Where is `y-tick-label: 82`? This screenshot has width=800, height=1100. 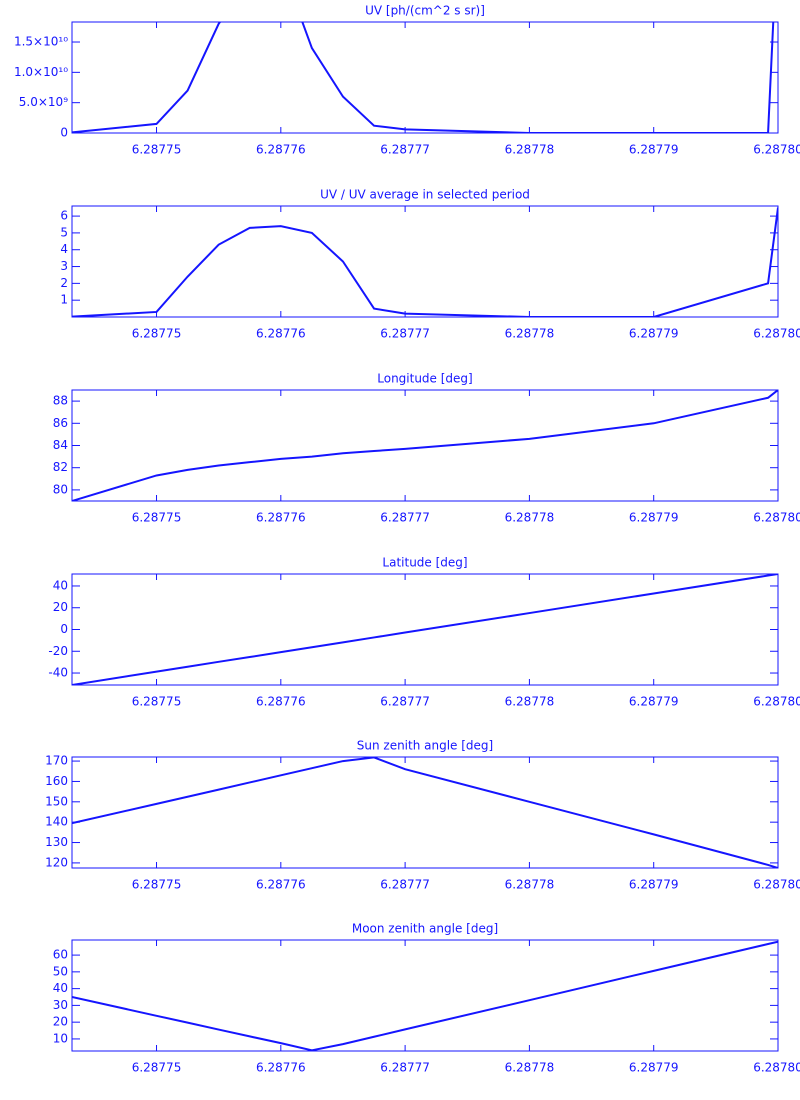
y-tick-label: 82 is located at coordinates (60, 467).